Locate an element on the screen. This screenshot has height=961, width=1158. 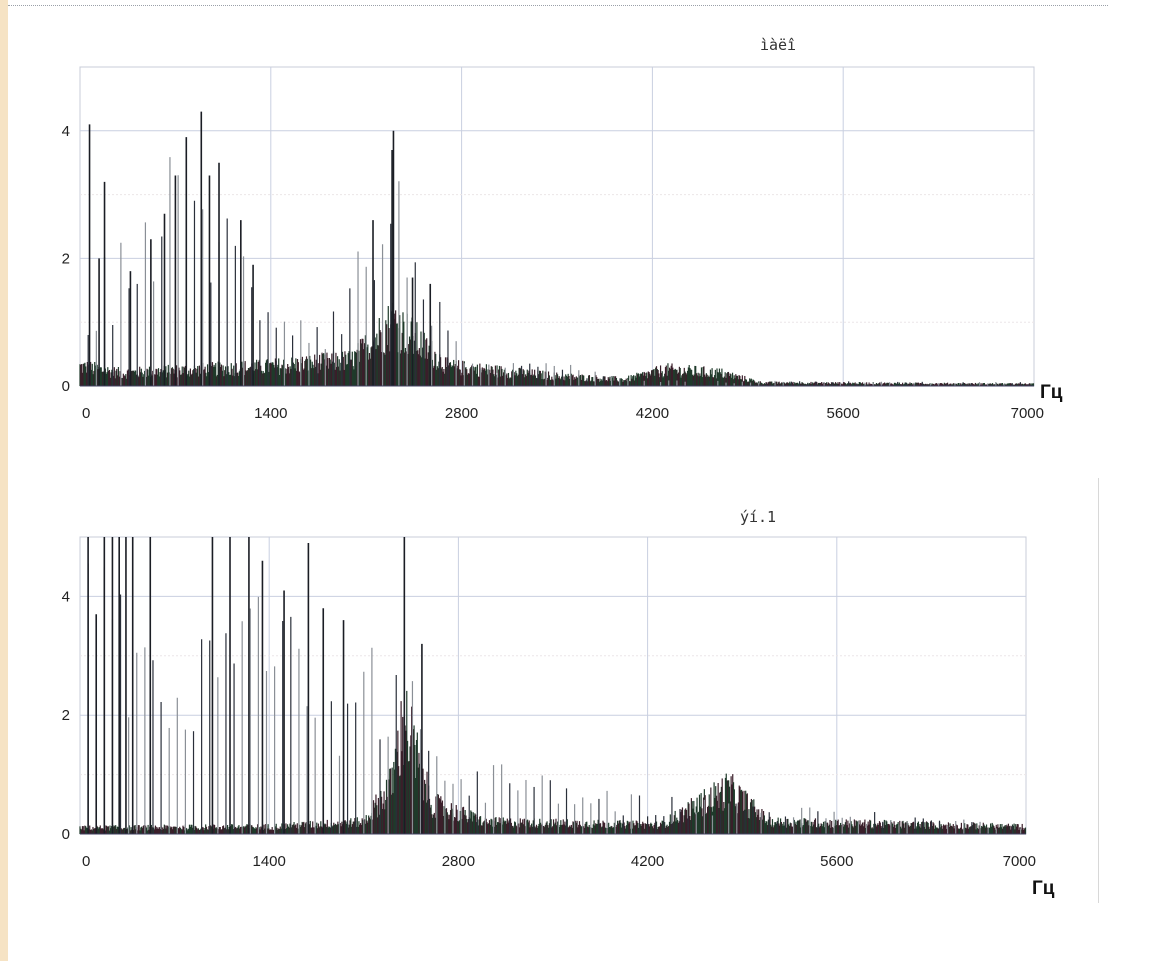
right-edge-line is located at coordinates (1098, 690).